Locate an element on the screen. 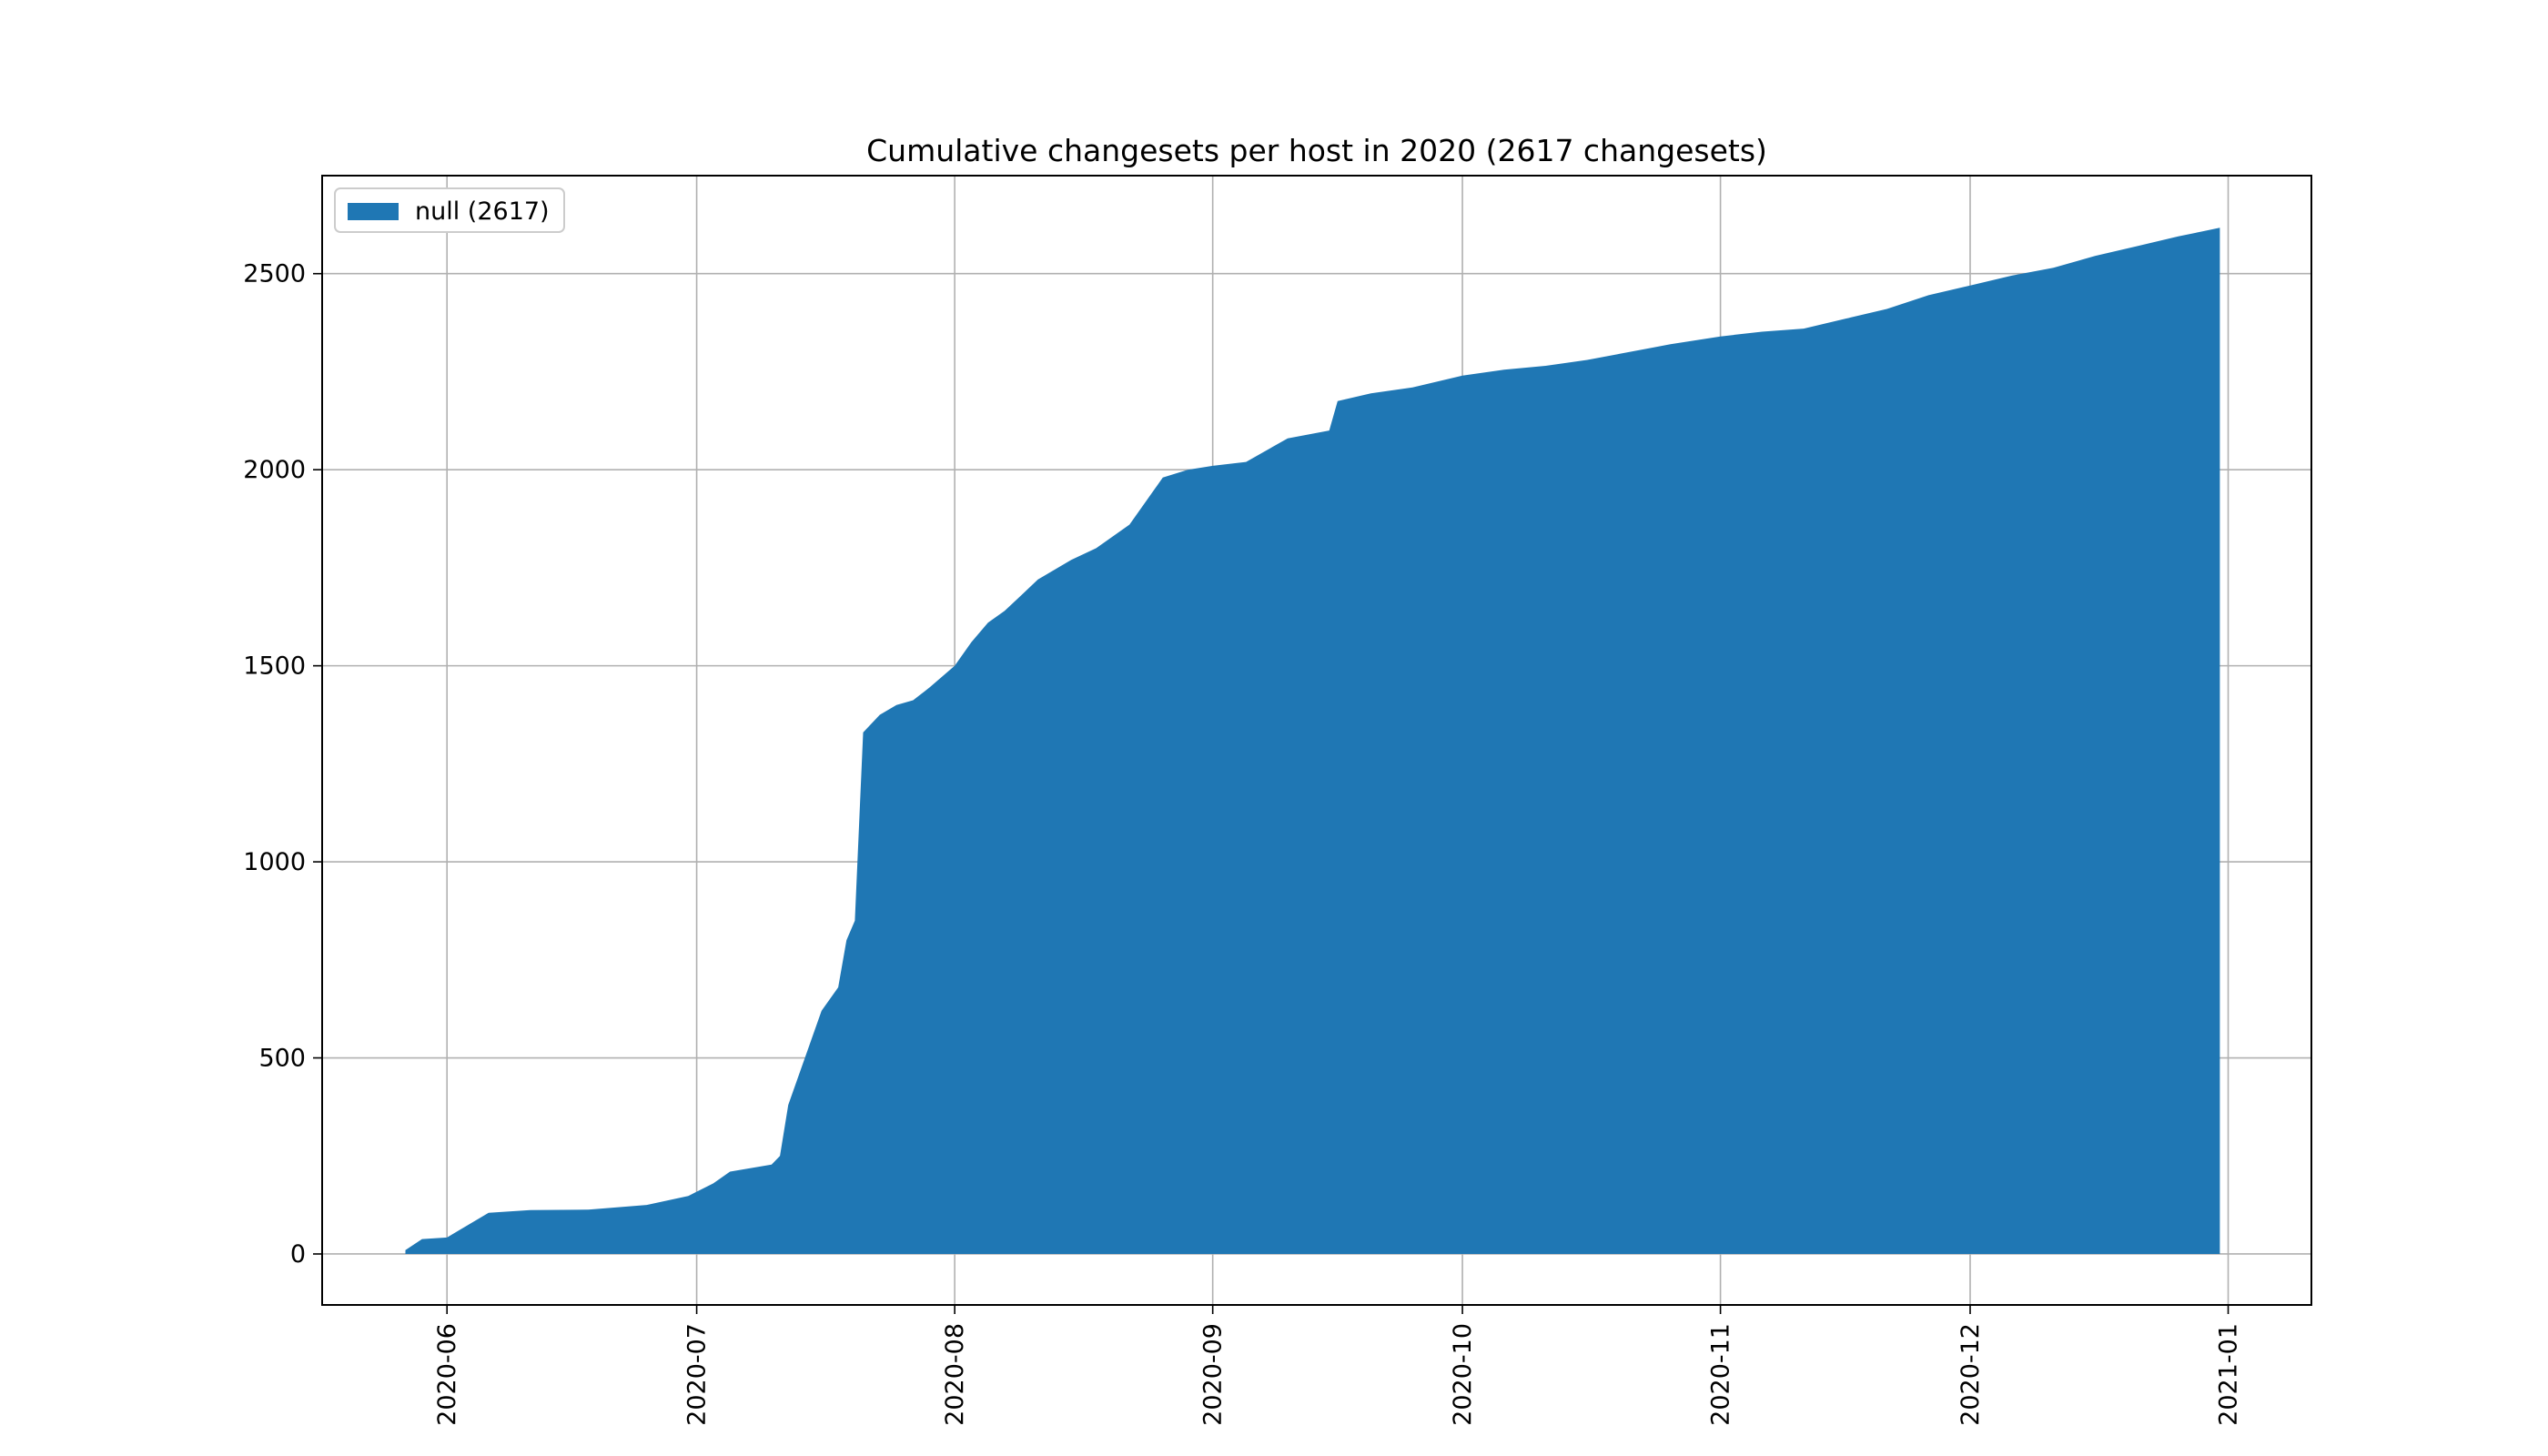  x-tick-label-2020-08: 2020-08 is located at coordinates (955, 1375).